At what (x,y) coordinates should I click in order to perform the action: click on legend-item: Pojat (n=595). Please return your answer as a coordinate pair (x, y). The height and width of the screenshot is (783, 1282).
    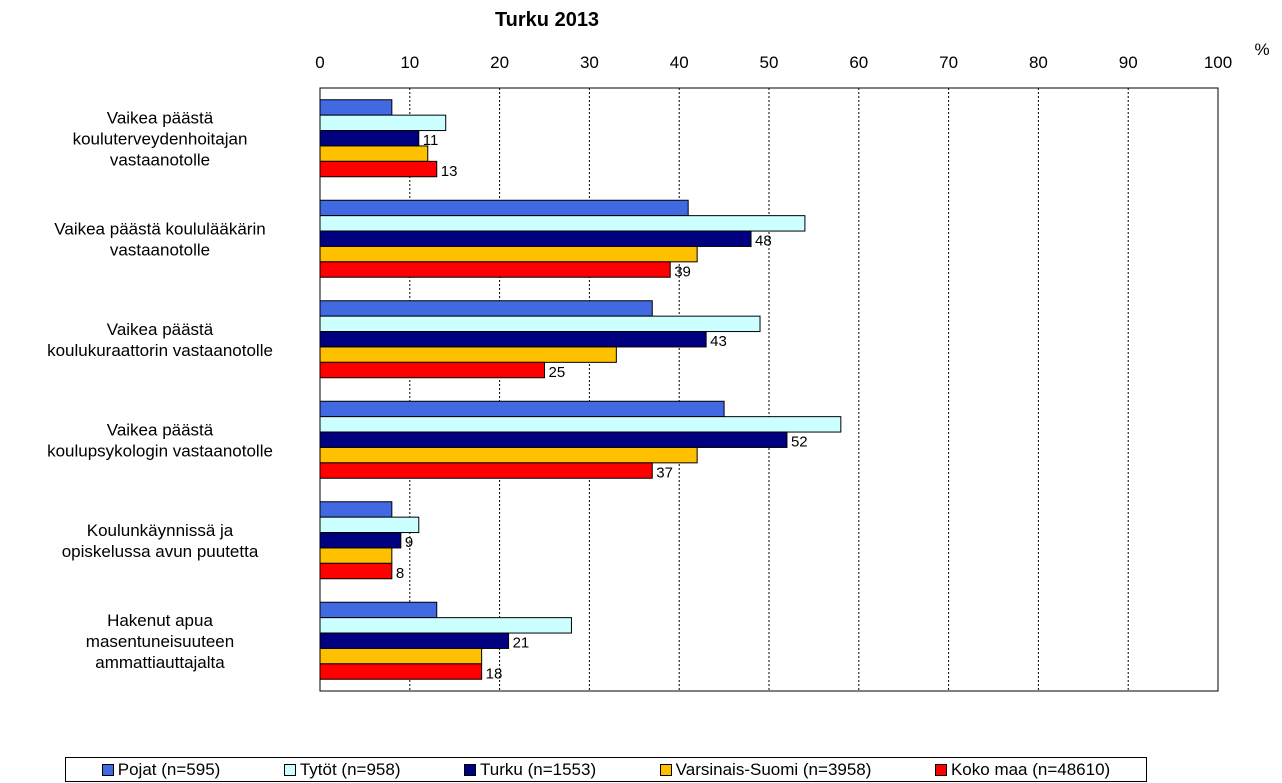
    Looking at the image, I should click on (161, 769).